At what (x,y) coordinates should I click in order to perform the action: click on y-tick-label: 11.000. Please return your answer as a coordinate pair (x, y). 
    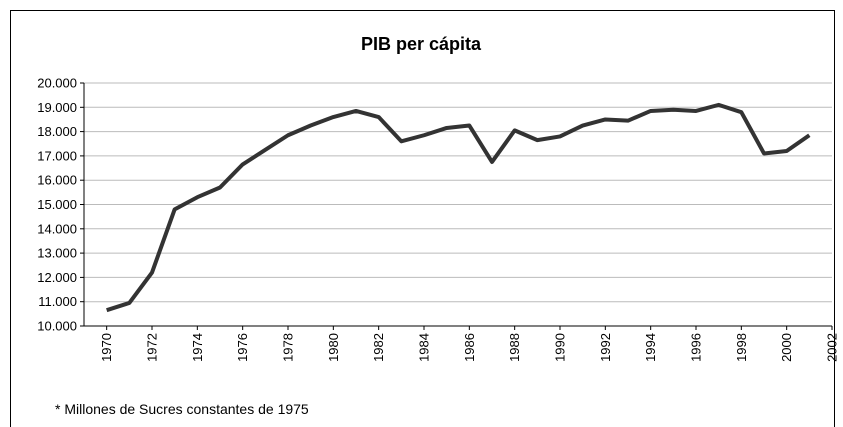
    Looking at the image, I should click on (57, 301).